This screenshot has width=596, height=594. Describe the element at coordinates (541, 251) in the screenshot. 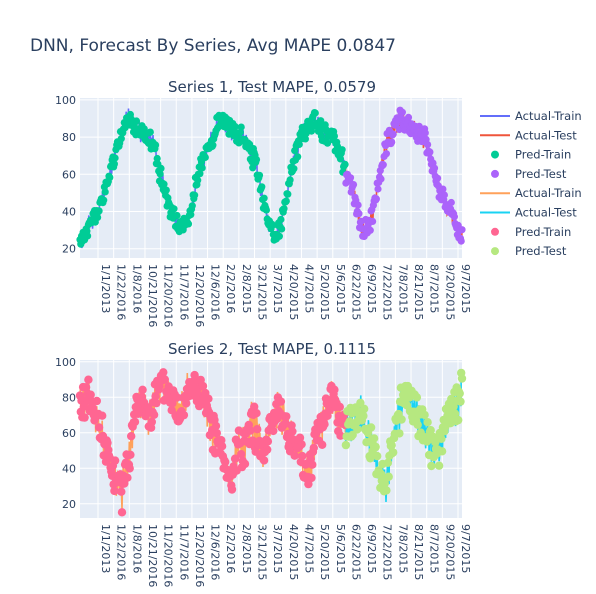

I see `legend-label: Pred-Test` at that location.